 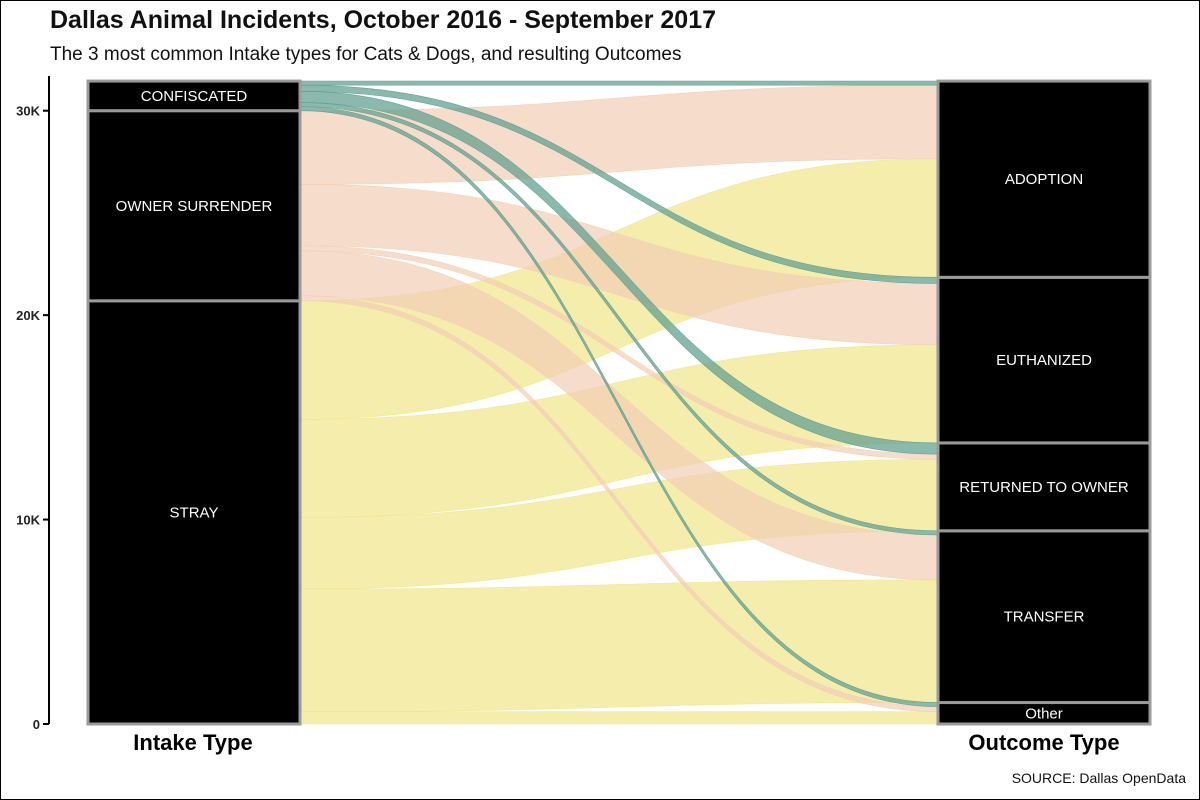 I want to click on intake-node-confiscated, so click(x=194, y=96).